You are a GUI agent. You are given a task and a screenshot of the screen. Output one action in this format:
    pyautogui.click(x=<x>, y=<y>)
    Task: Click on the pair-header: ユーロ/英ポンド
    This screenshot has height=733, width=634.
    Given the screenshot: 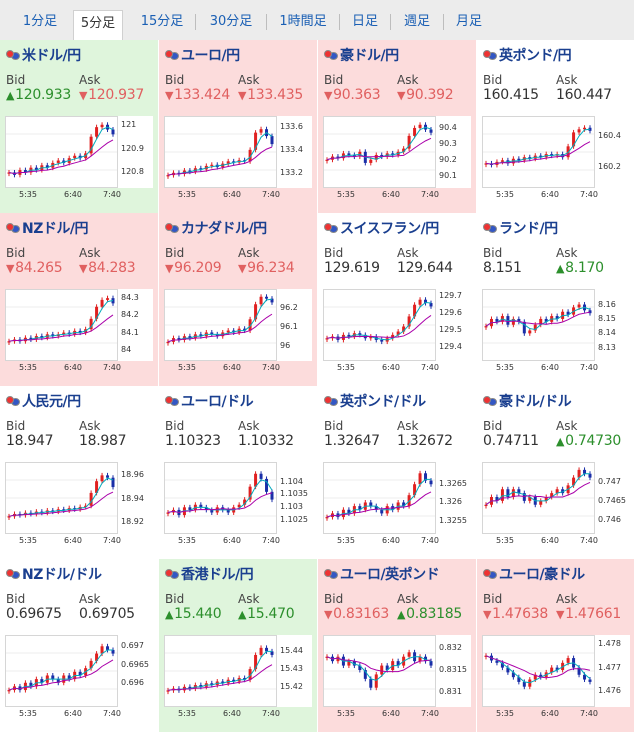 What is the action you would take?
    pyautogui.click(x=382, y=574)
    